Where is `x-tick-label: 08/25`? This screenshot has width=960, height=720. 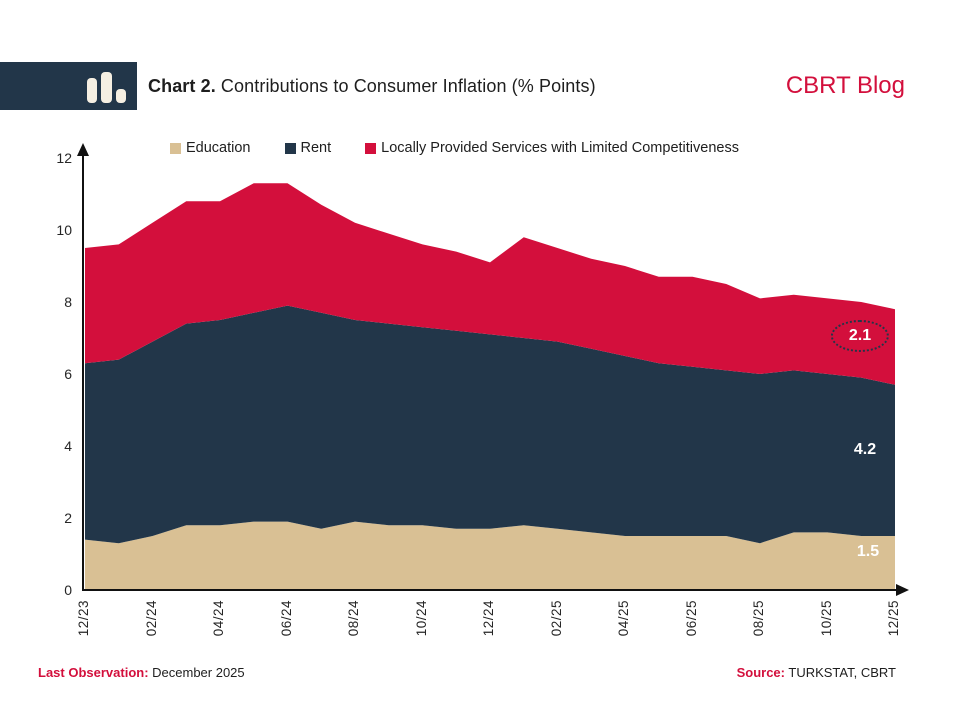
x-tick-label: 08/25 is located at coordinates (758, 618).